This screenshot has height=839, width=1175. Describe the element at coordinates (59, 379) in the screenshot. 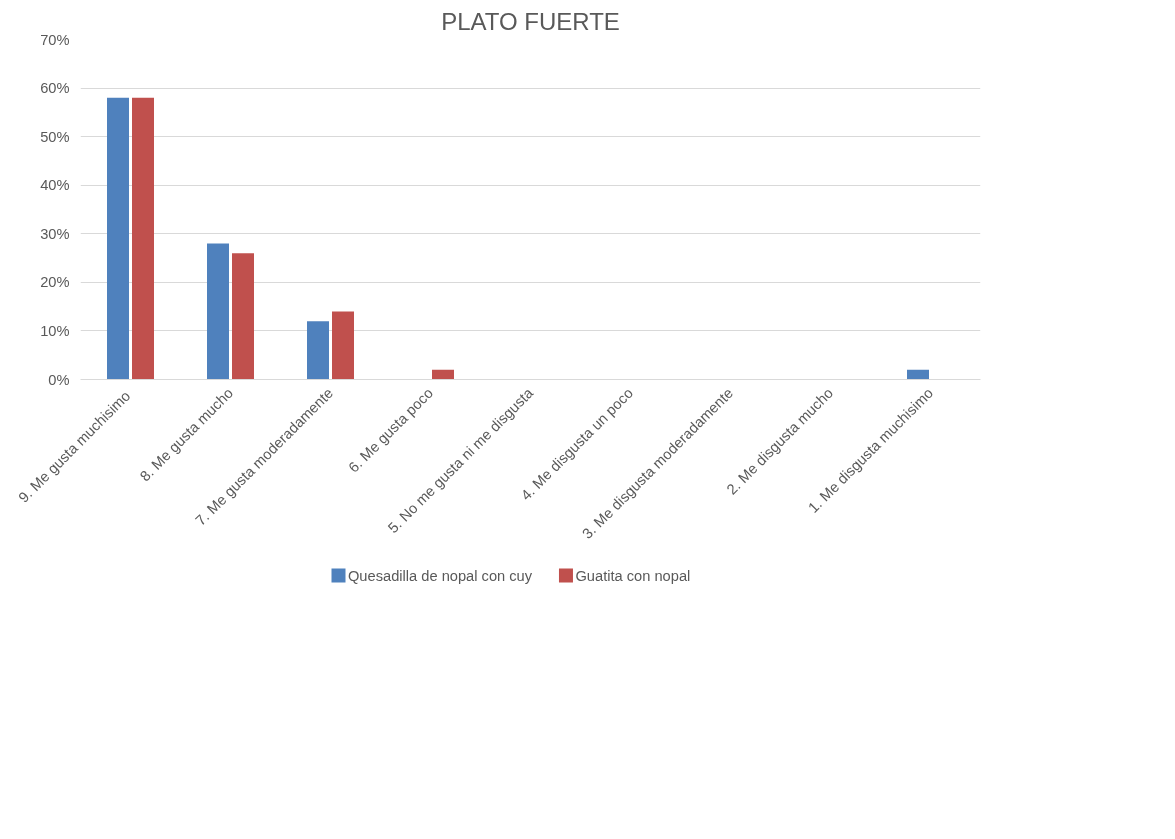

I see `y-tick-label: 0%` at that location.